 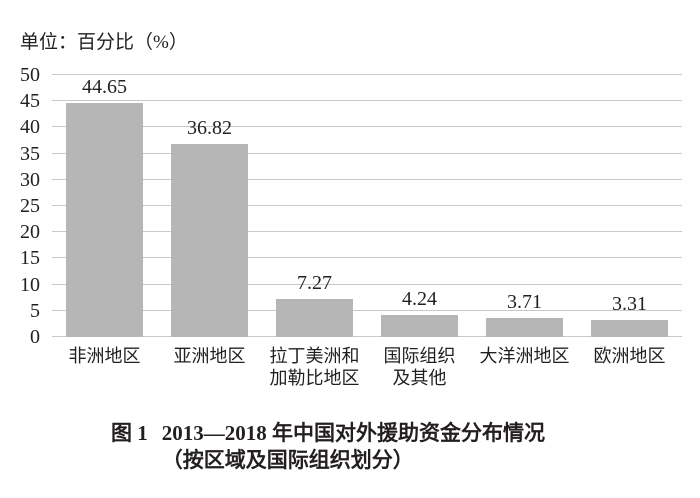 What do you see at coordinates (30, 127) in the screenshot?
I see `y-tick-label: 40` at bounding box center [30, 127].